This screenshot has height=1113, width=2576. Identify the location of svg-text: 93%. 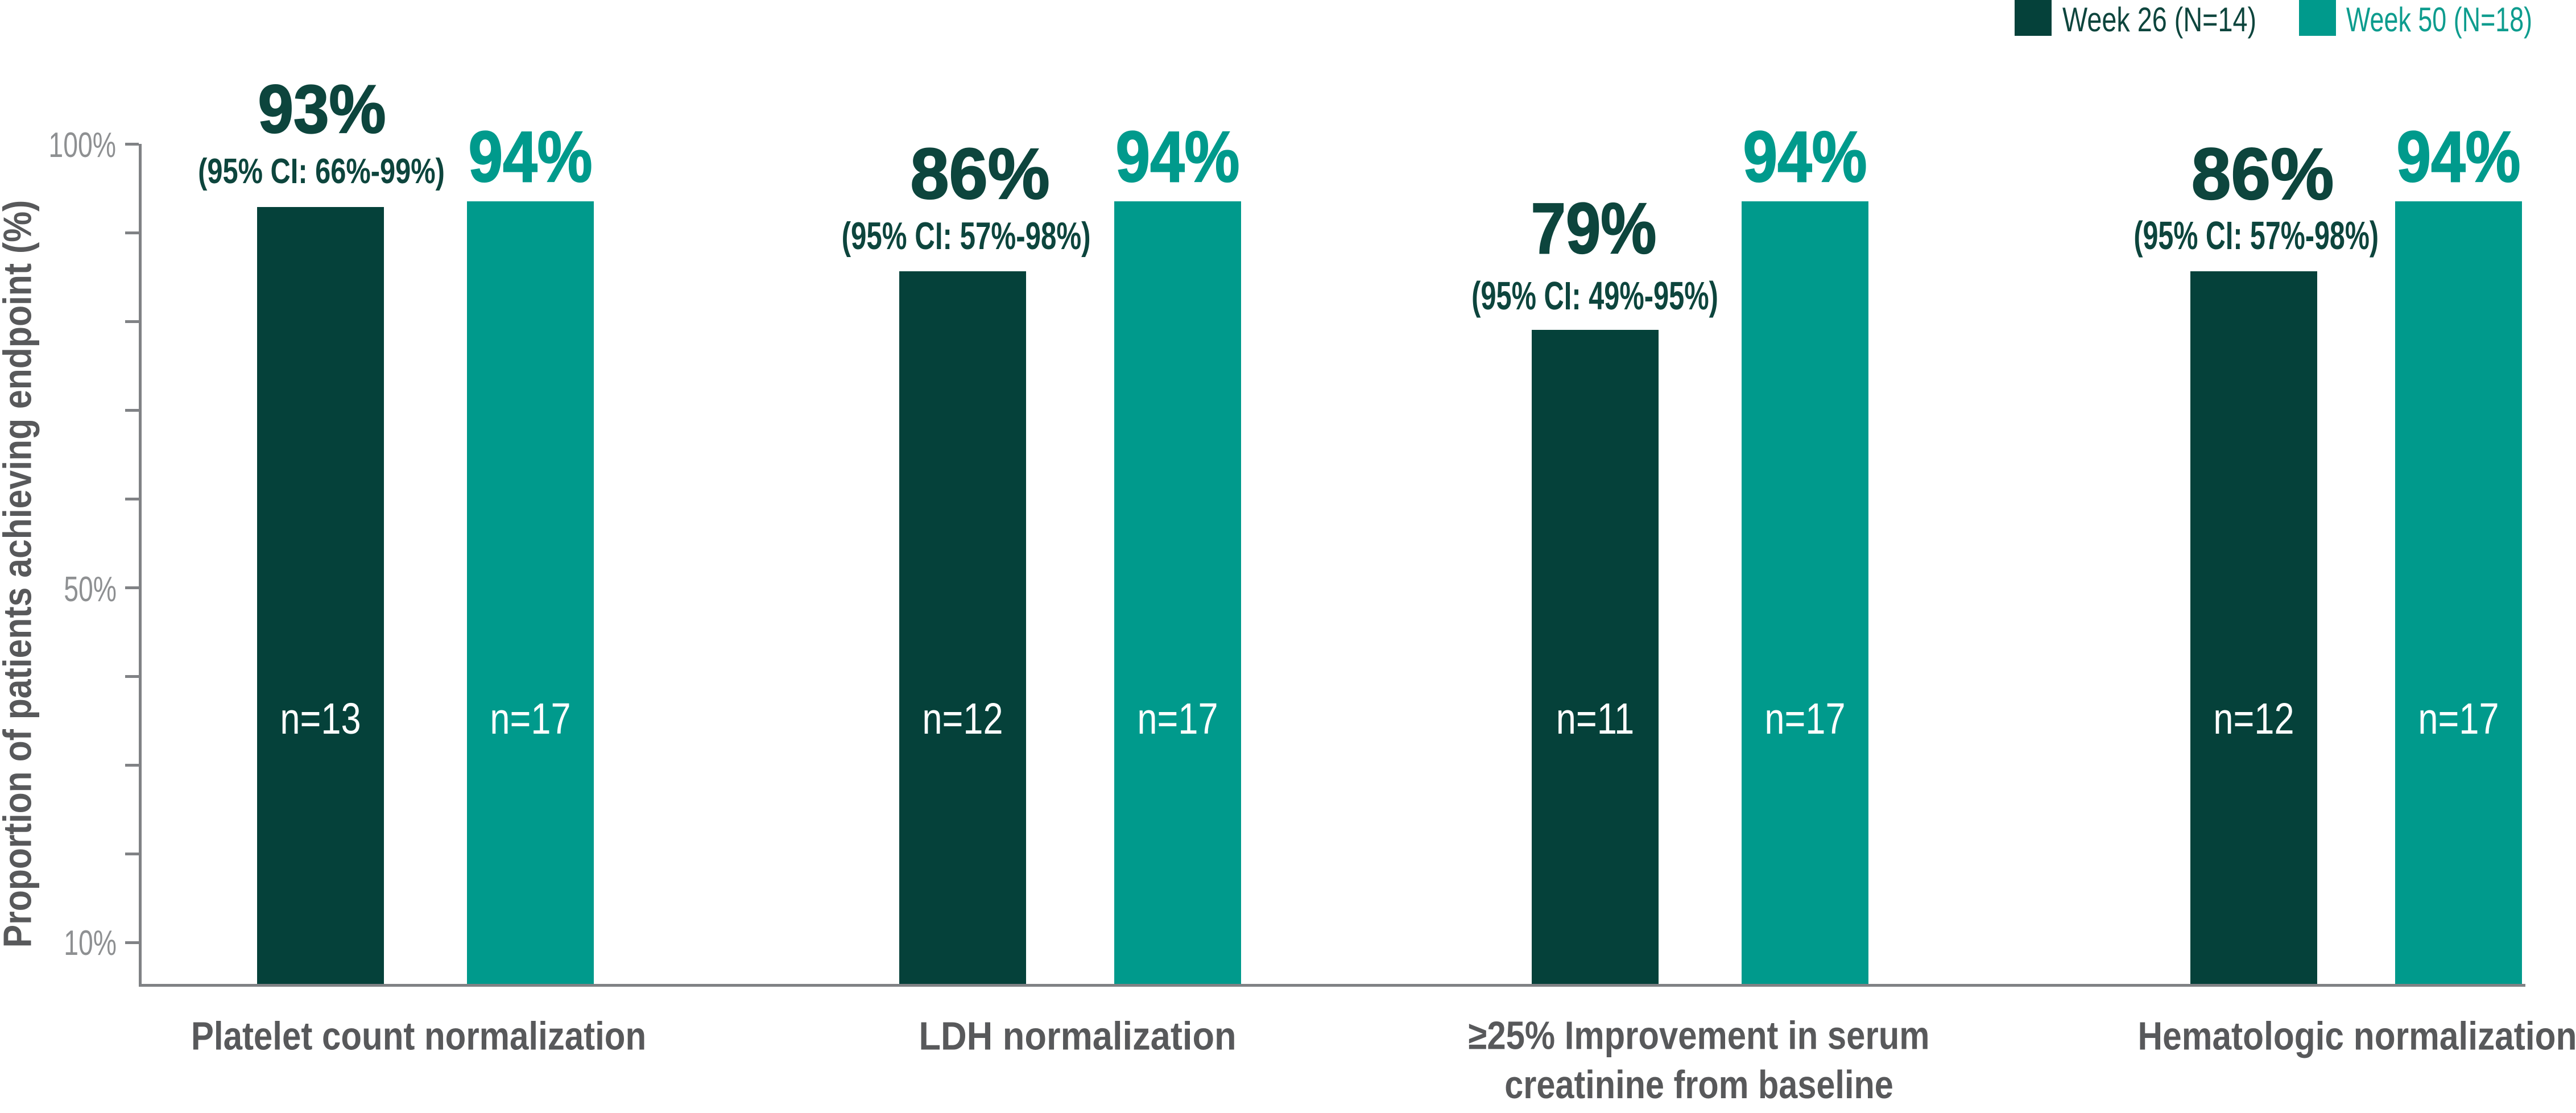
(322, 109).